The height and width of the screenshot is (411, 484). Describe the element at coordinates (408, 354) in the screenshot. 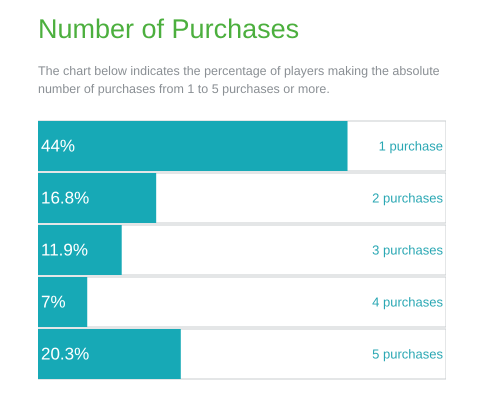

I see `y-tick-label: 5 purchases` at that location.